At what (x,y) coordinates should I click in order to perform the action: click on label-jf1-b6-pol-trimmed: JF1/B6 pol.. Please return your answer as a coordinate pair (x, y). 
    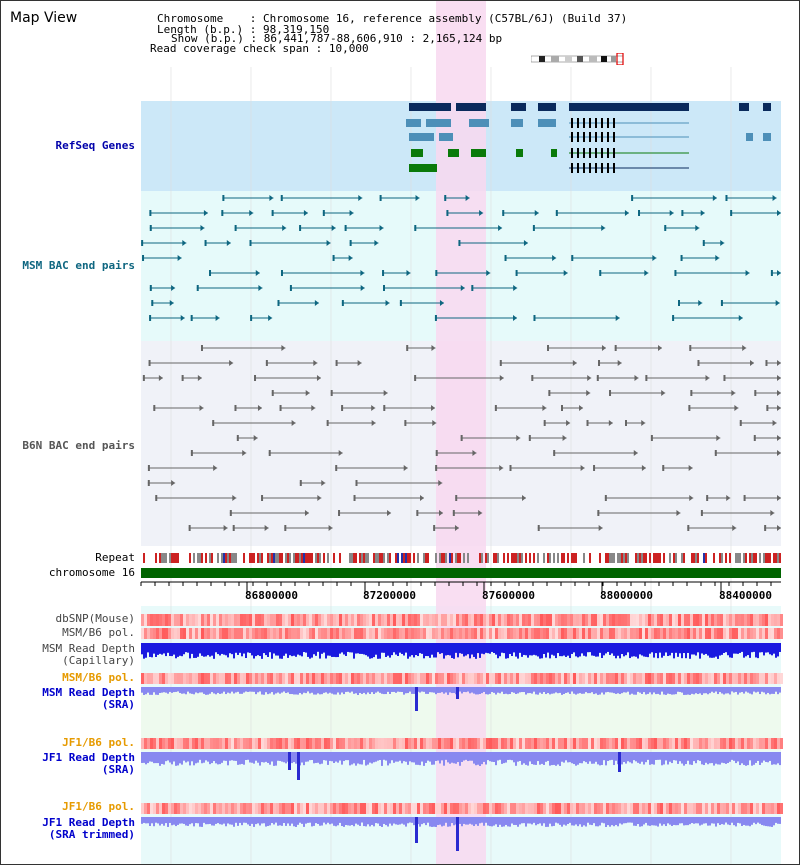
    Looking at the image, I should click on (98, 806).